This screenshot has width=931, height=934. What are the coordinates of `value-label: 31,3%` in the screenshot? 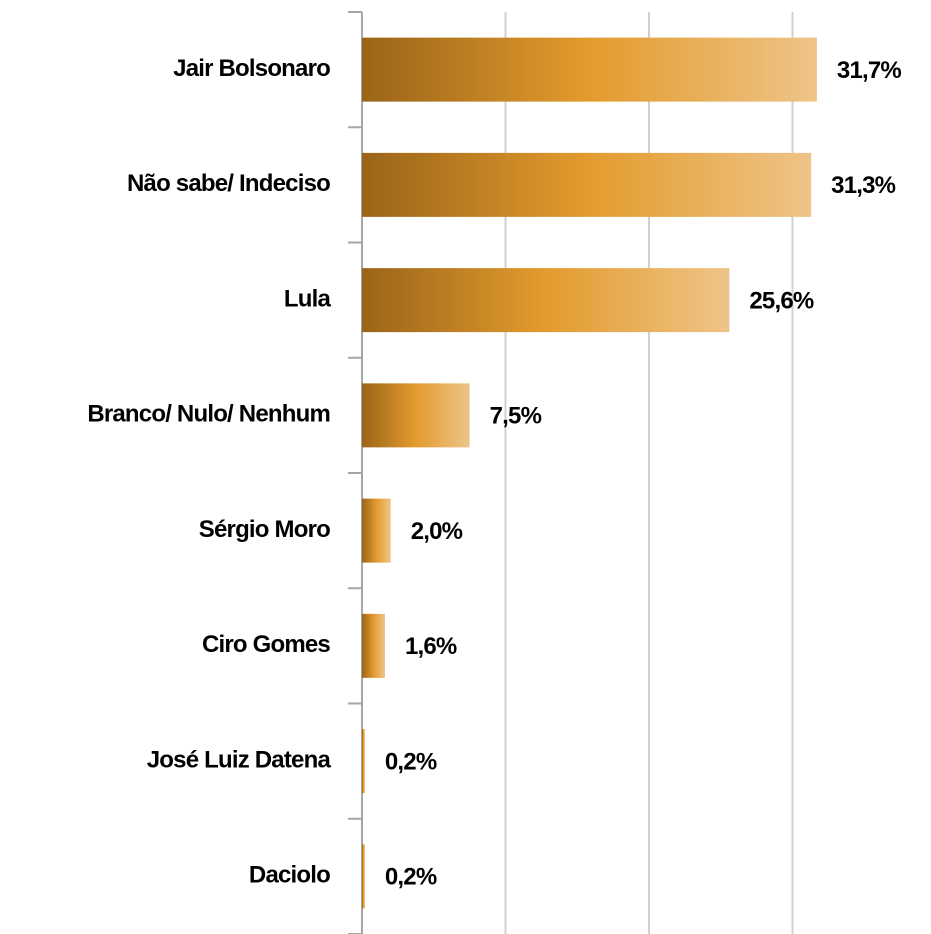 It's located at (863, 185).